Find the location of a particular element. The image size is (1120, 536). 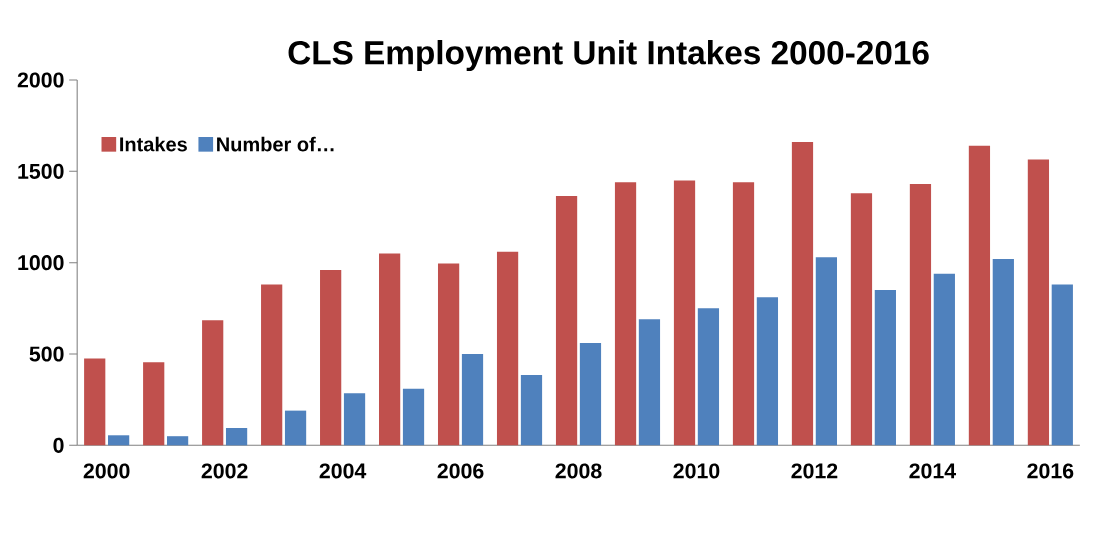

x-tick-label: 2002 is located at coordinates (224, 471).